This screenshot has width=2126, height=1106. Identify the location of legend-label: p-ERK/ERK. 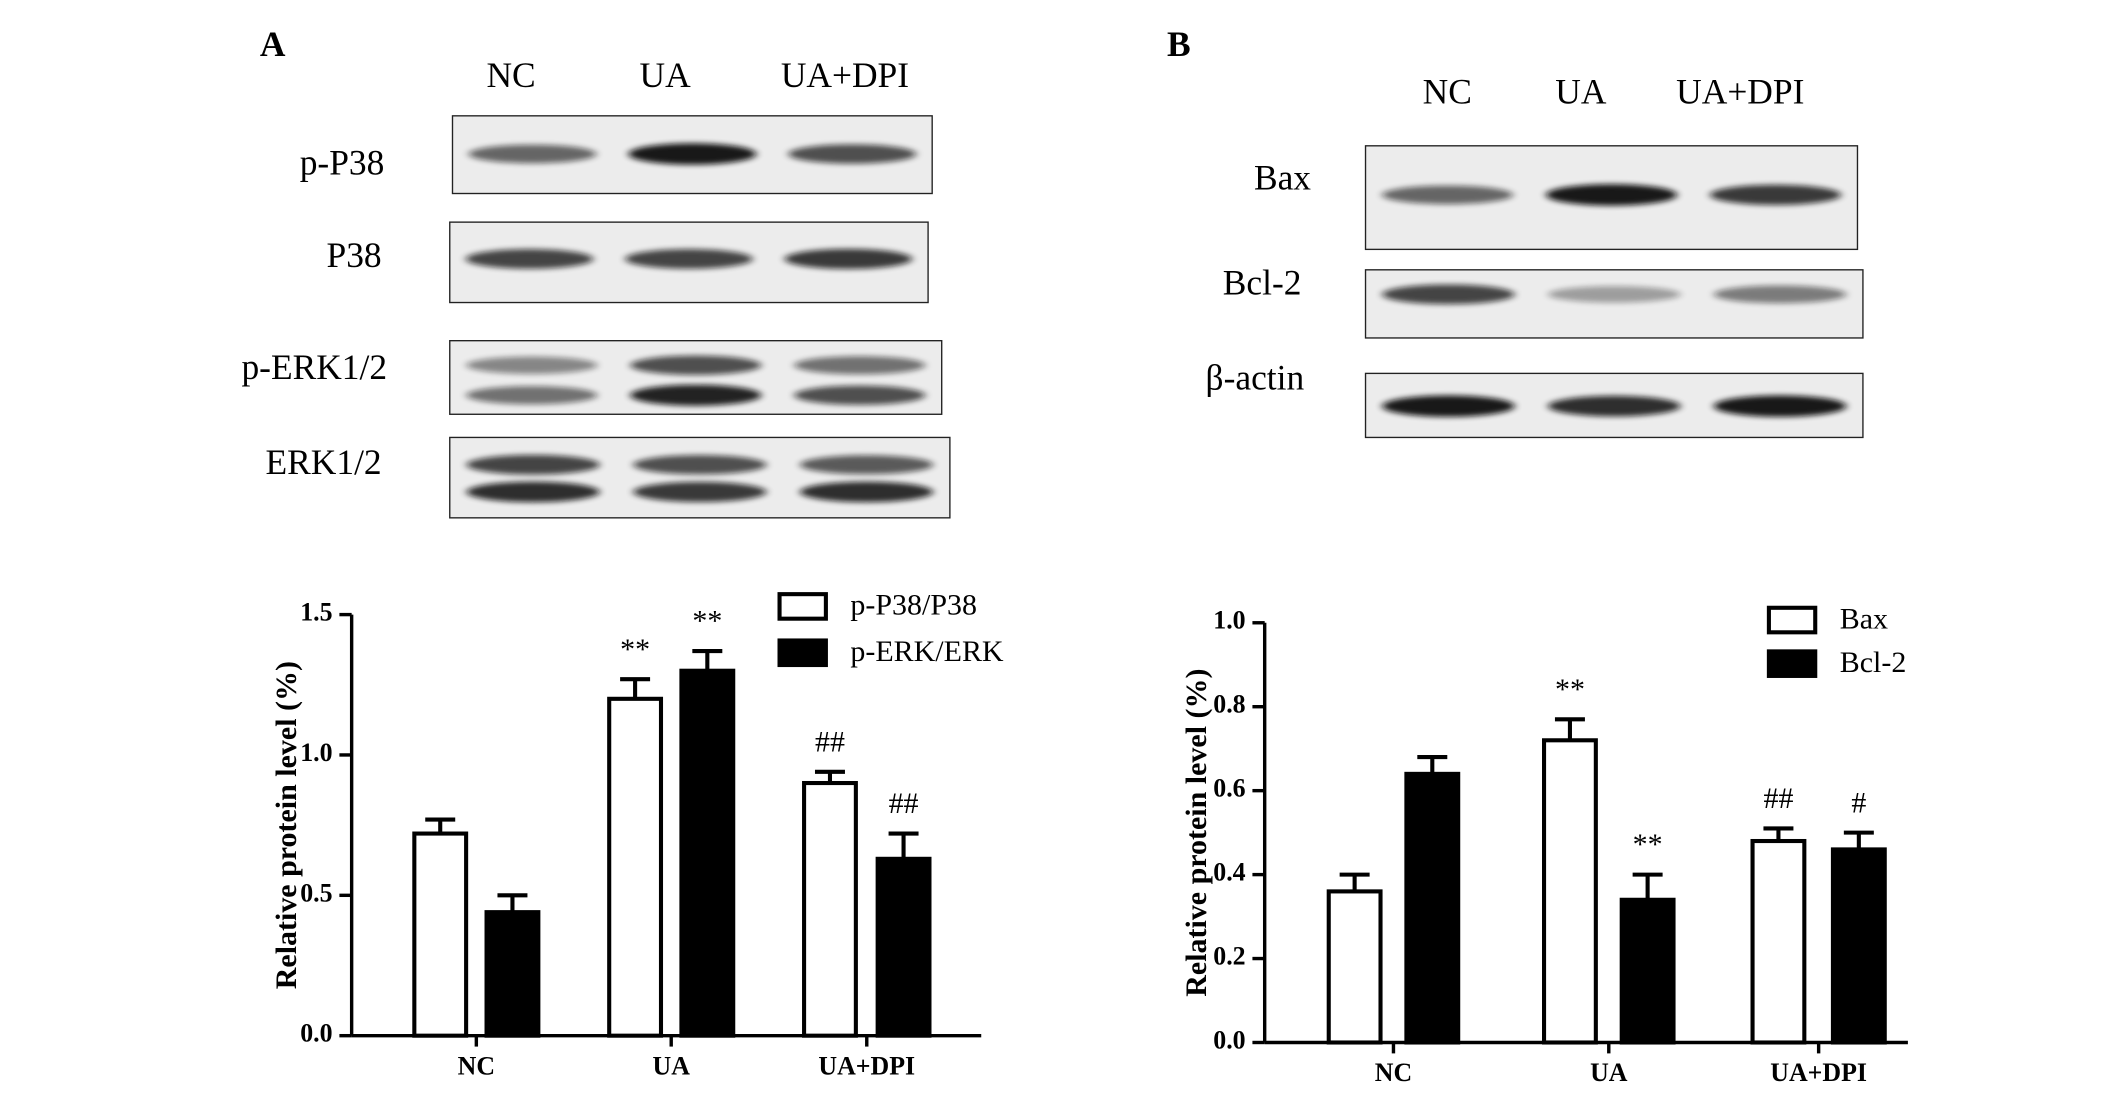
(927, 651).